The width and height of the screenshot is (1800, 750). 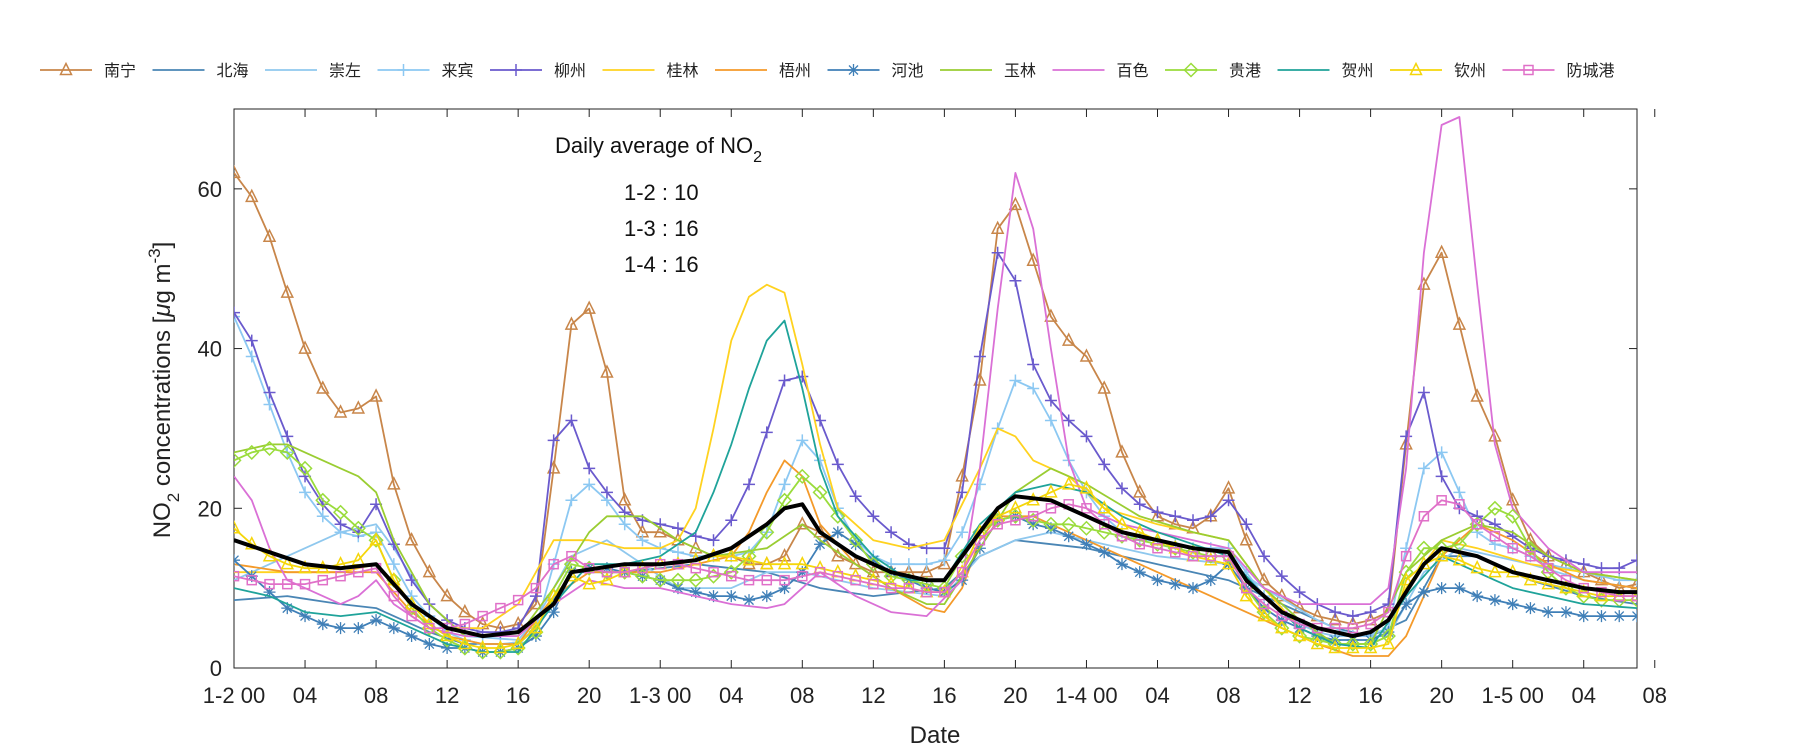 I want to click on legend-entry: 钦州, so click(x=1438, y=70).